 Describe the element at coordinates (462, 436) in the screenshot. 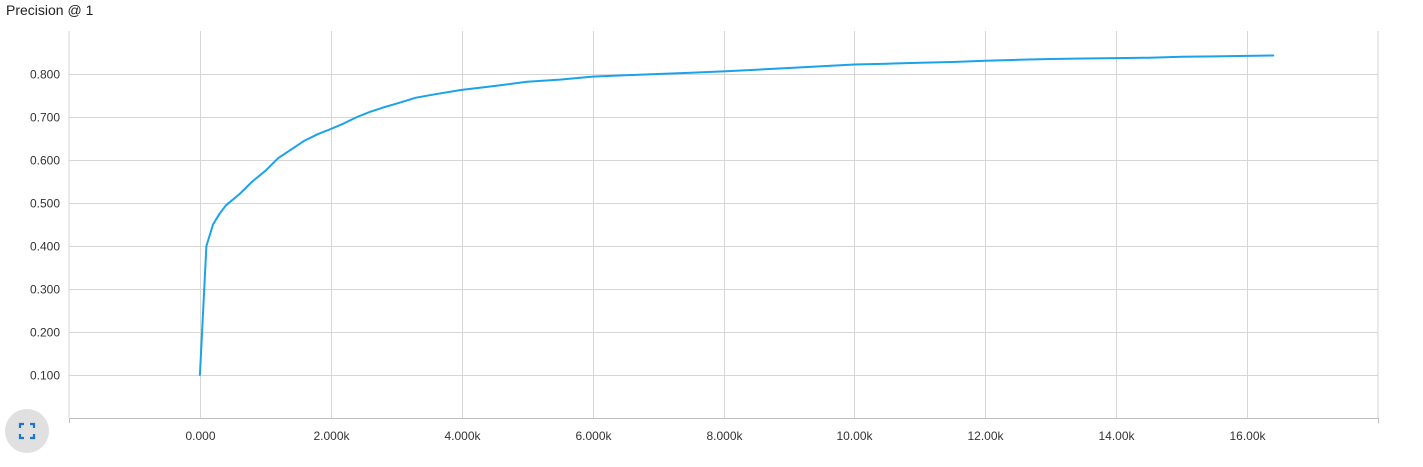

I see `x-tick-label: 4.000k` at that location.